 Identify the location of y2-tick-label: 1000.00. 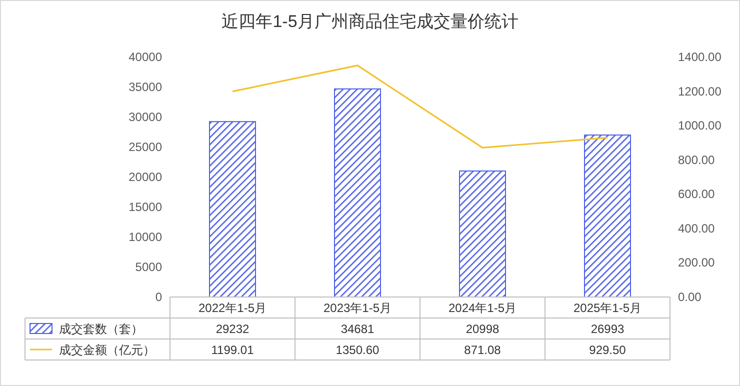
(700, 125).